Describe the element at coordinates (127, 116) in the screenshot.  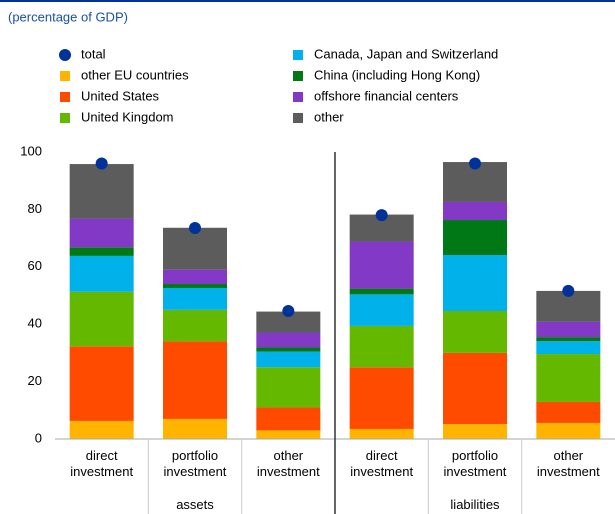
I see `legend-label: United Kingdom` at that location.